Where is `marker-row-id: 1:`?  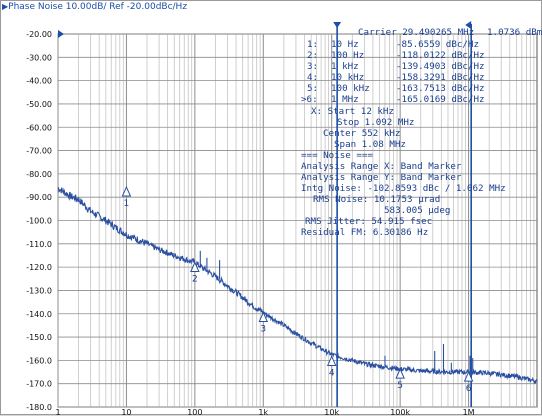 marker-row-id: 1: is located at coordinates (312, 44).